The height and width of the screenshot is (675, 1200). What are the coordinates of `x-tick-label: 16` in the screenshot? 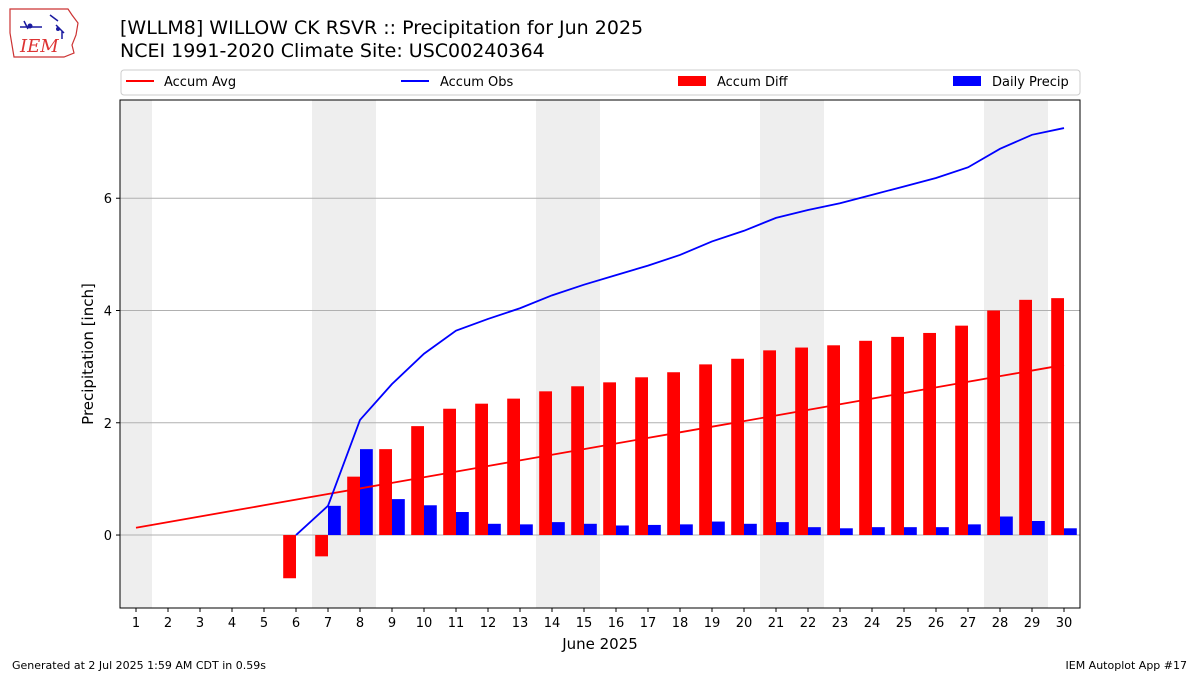 It's located at (616, 623).